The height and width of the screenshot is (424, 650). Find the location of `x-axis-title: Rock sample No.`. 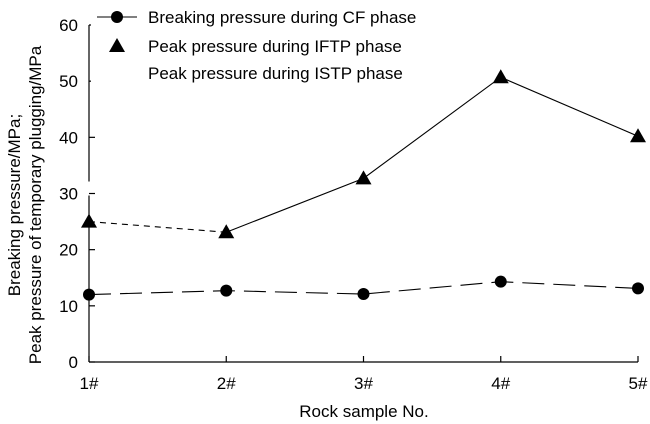

x-axis-title: Rock sample No. is located at coordinates (363, 411).